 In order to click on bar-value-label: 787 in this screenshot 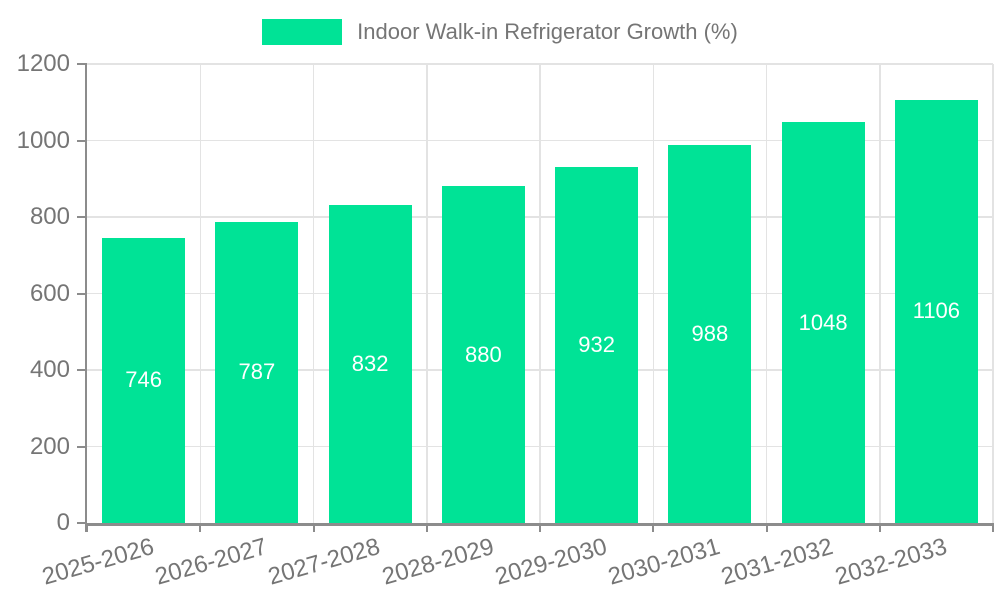, I will do `click(257, 372)`.